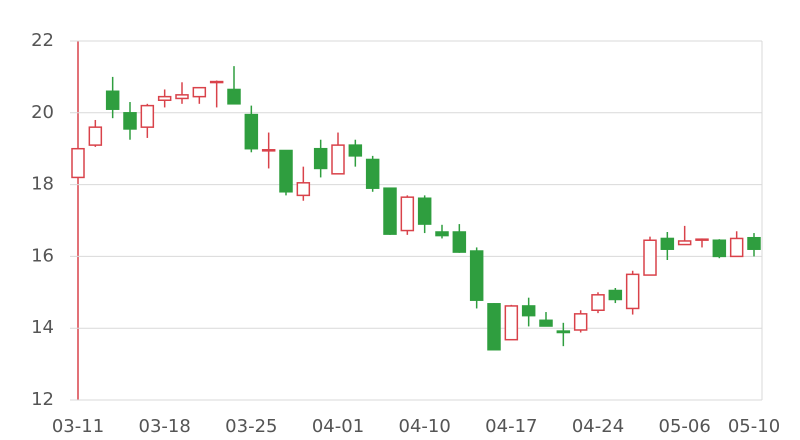 The height and width of the screenshot is (440, 800). What do you see at coordinates (338, 426) in the screenshot?
I see `x-tick-label: 04-01` at bounding box center [338, 426].